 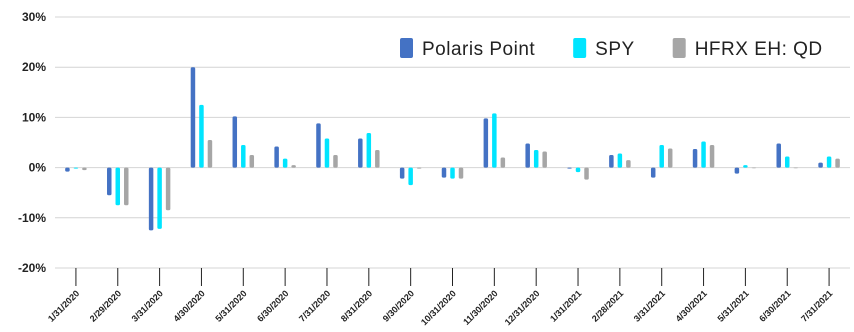 What do you see at coordinates (691, 305) in the screenshot?
I see `x-tick-label: 4/30/2021` at bounding box center [691, 305].